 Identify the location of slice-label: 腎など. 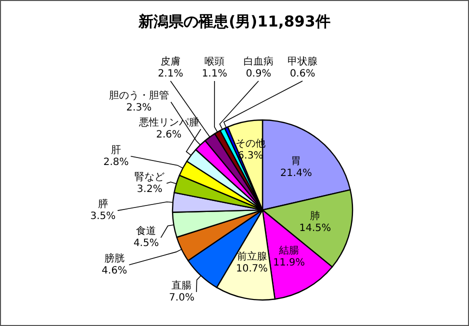
(149, 176).